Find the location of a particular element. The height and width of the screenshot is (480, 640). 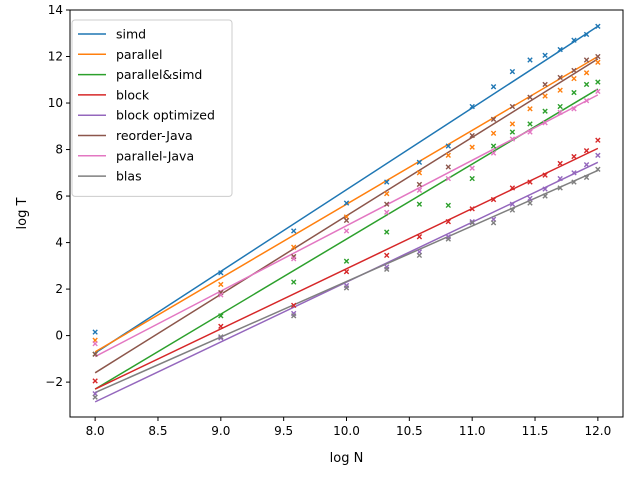

legend-label-parallel-java: parallel-Java is located at coordinates (155, 155).